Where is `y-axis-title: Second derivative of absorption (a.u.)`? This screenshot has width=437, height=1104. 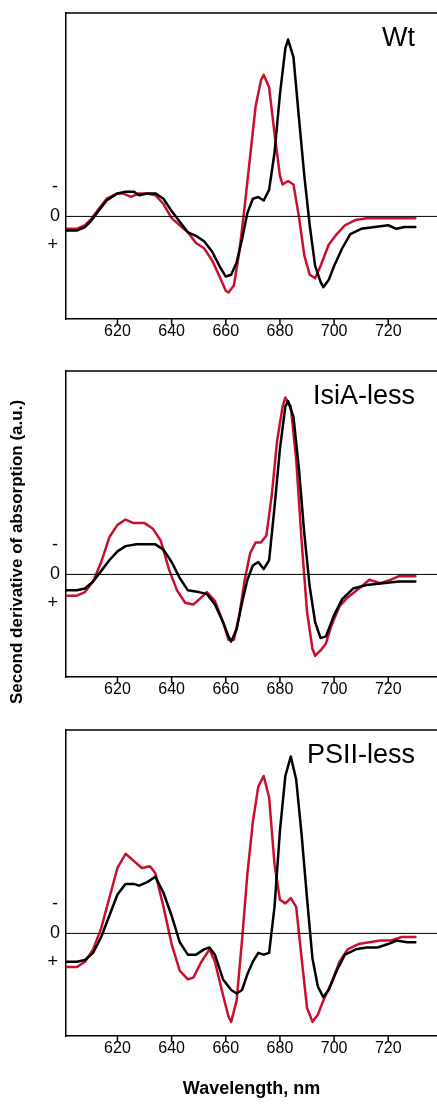
y-axis-title: Second derivative of absorption (a.u.) is located at coordinates (17, 552).